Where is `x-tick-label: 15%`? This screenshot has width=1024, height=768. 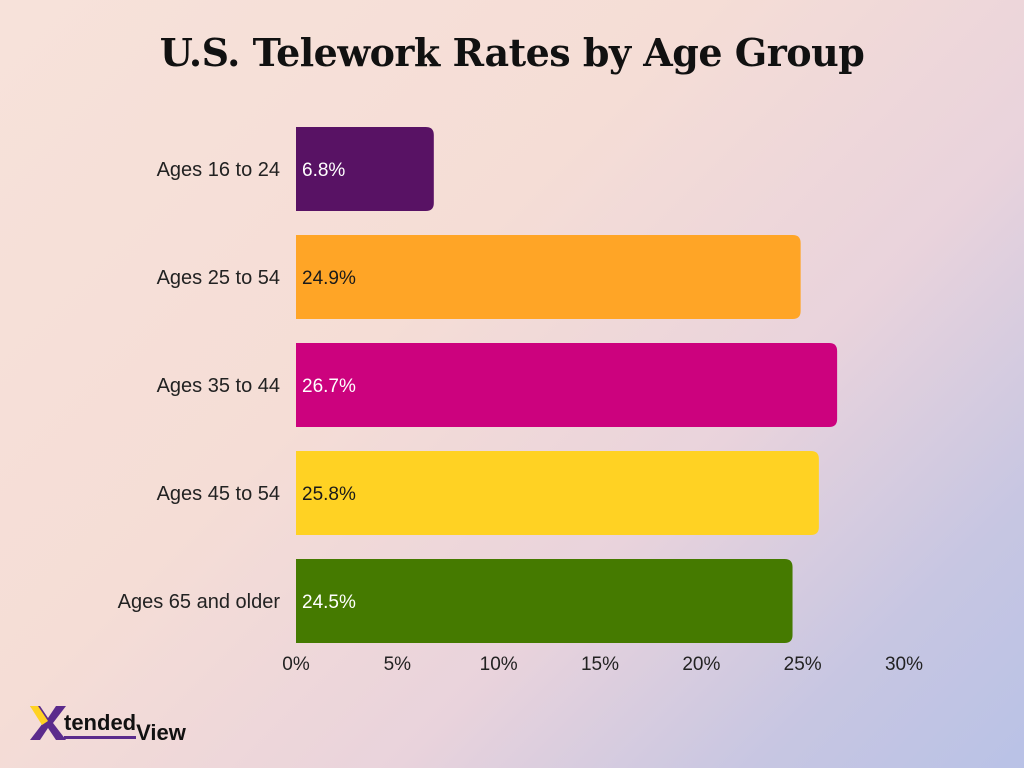 x-tick-label: 15% is located at coordinates (600, 664).